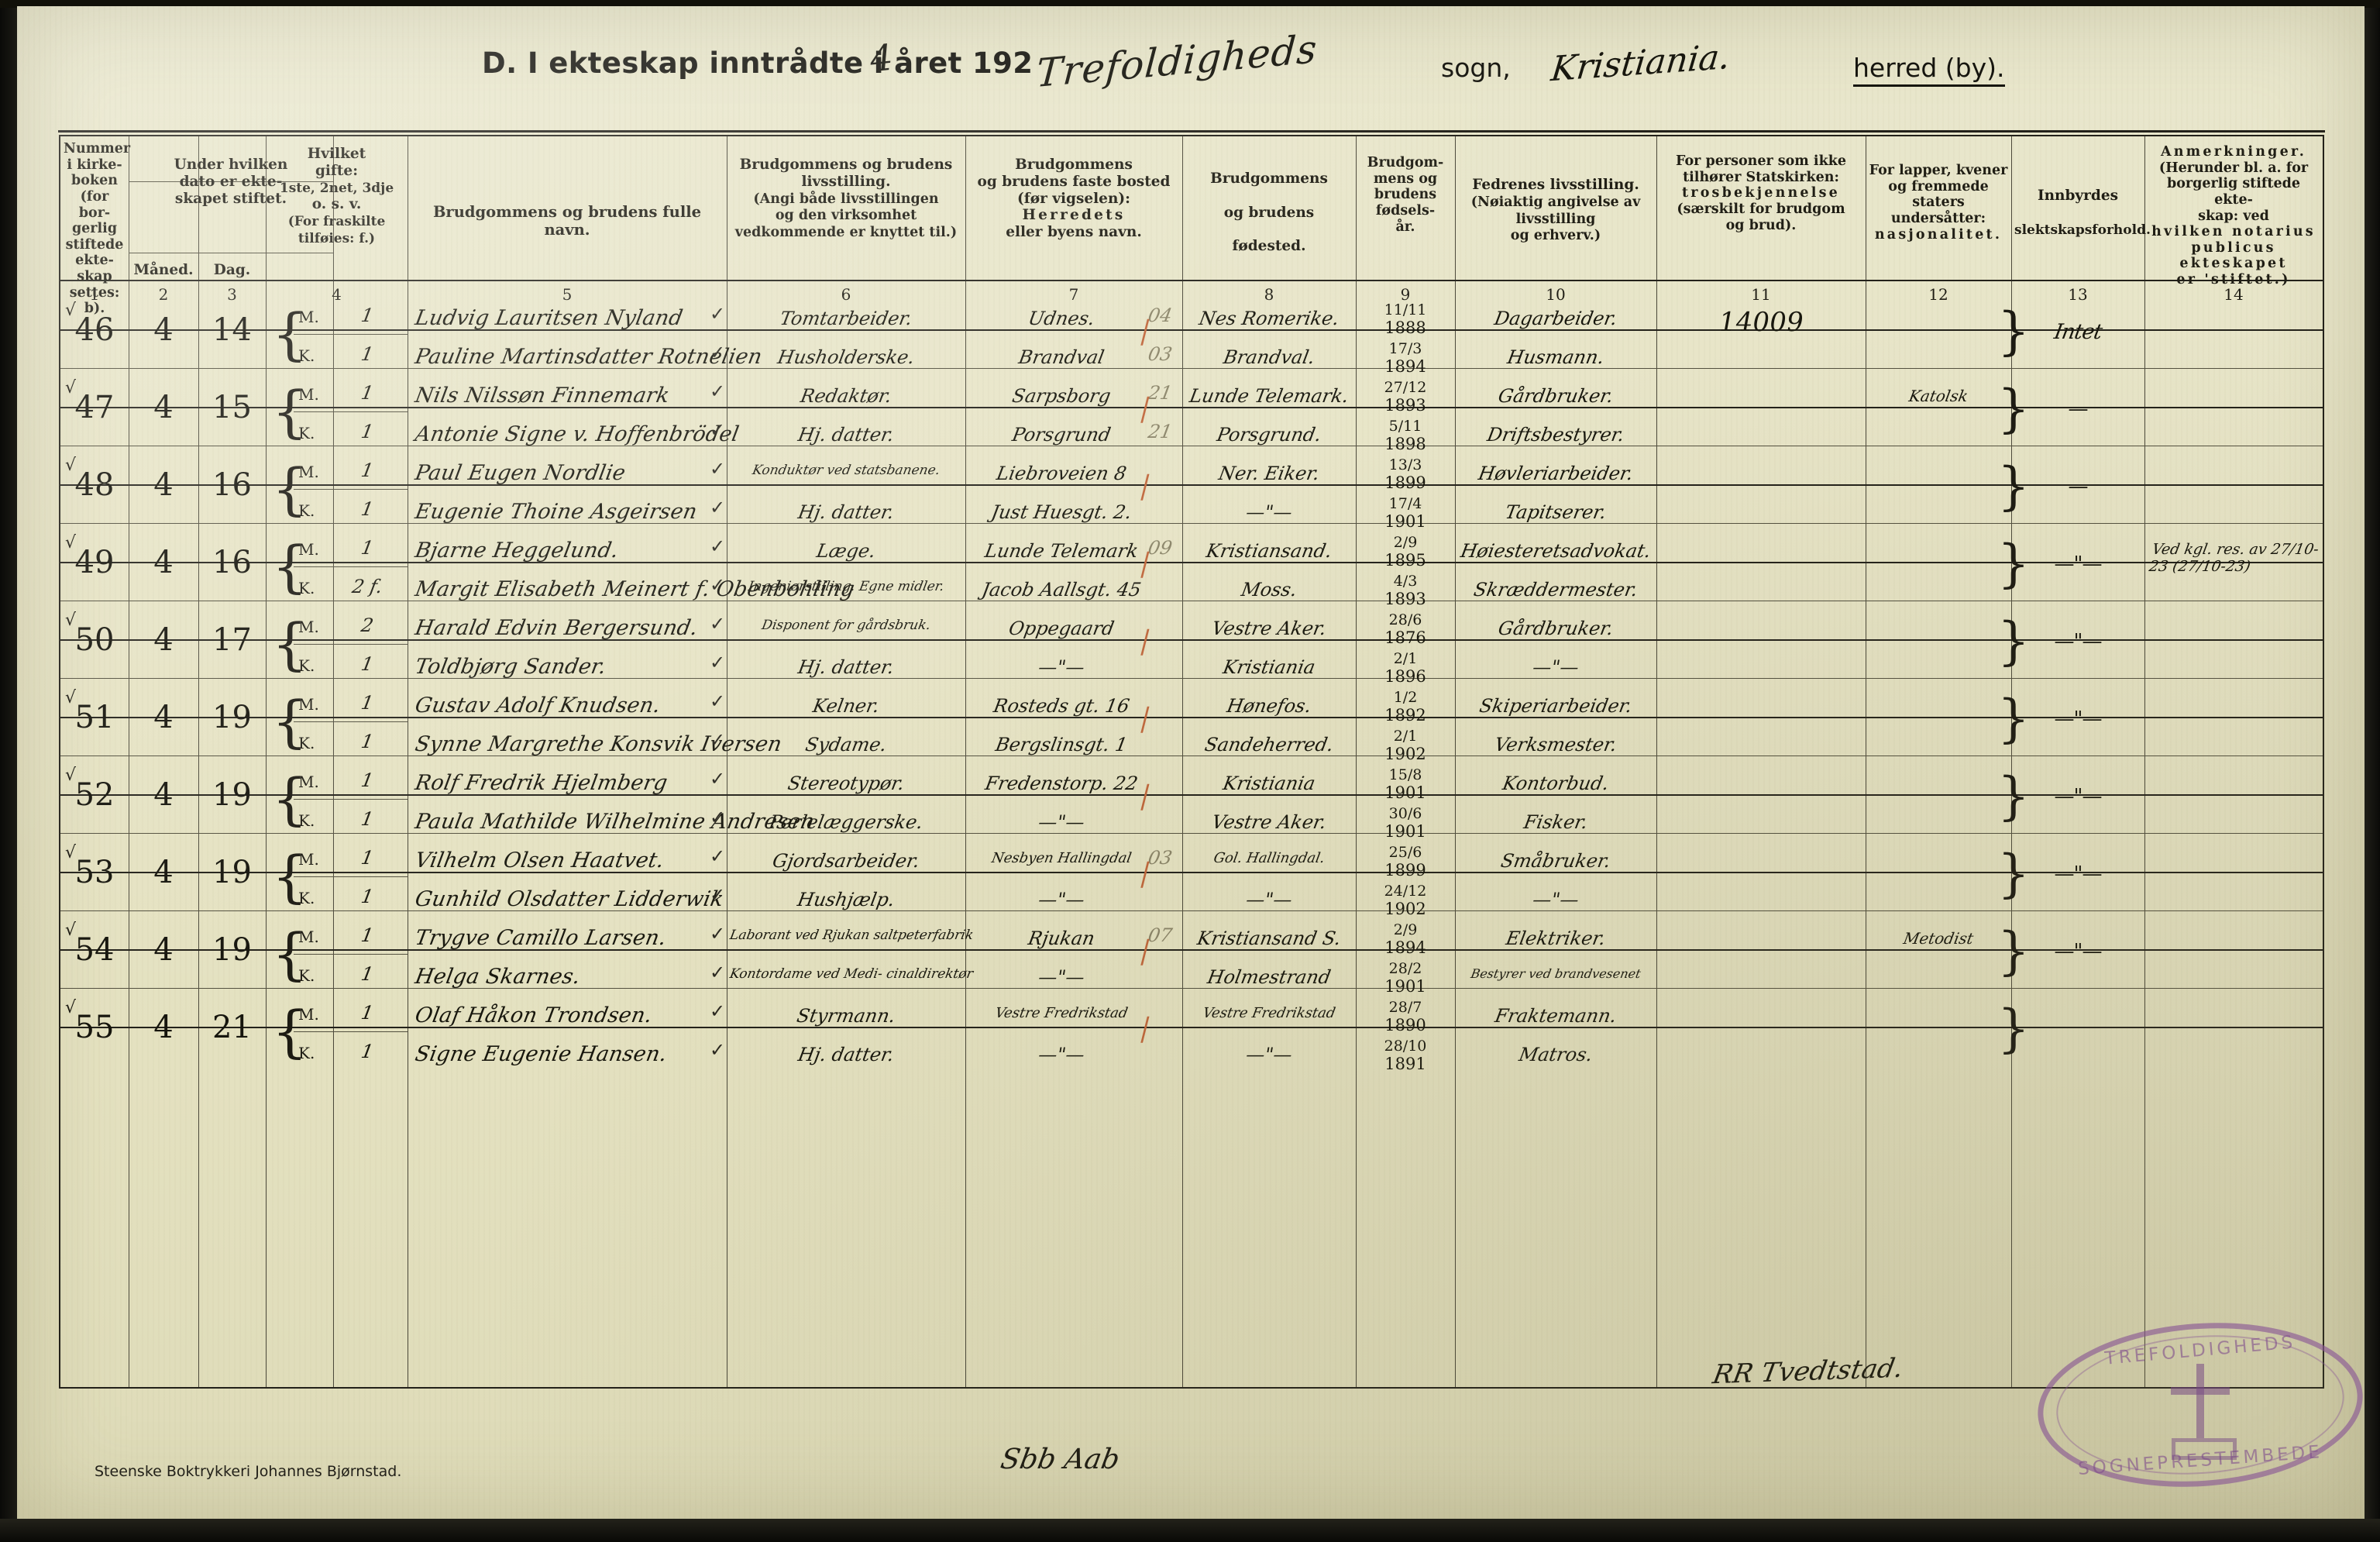 This screenshot has height=1542, width=2380. I want to click on groom-birth-year: 1895, so click(1405, 561).